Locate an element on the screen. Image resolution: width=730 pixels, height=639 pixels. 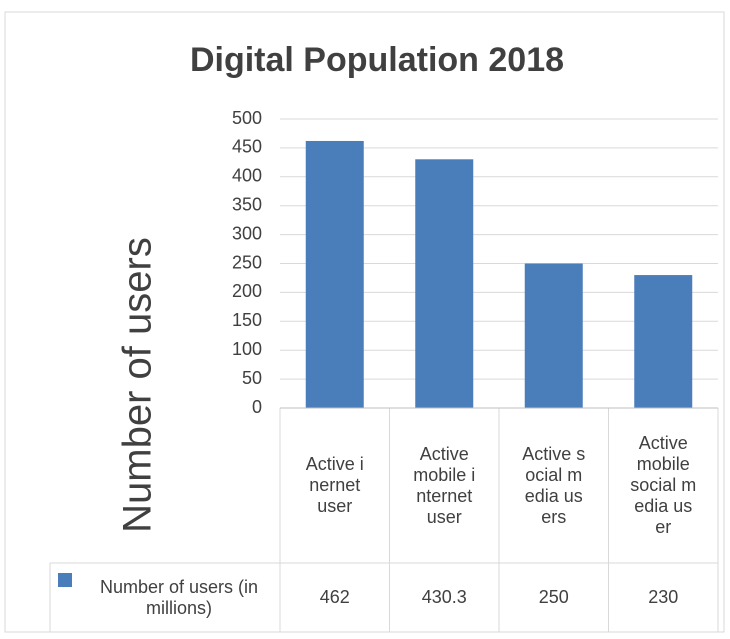
table-value-text: 430.3 is located at coordinates (444, 597).